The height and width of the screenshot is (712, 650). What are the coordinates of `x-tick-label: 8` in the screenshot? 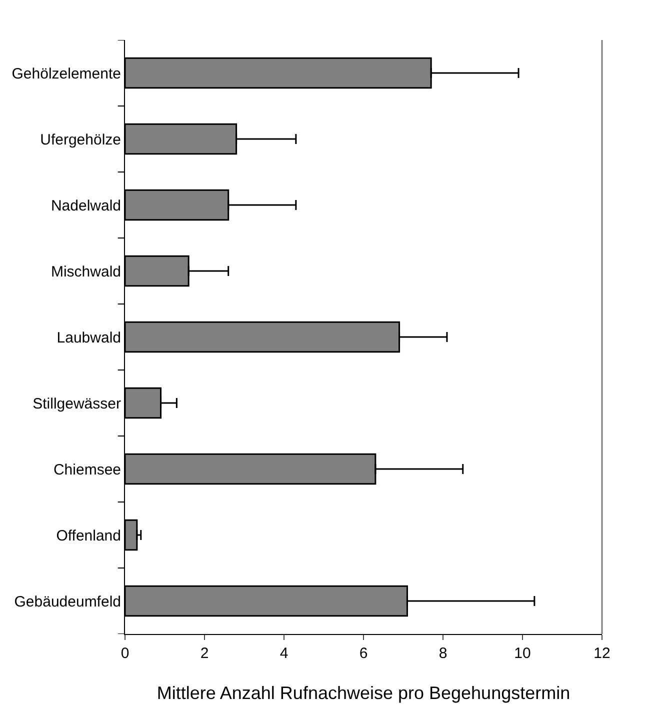 It's located at (443, 653).